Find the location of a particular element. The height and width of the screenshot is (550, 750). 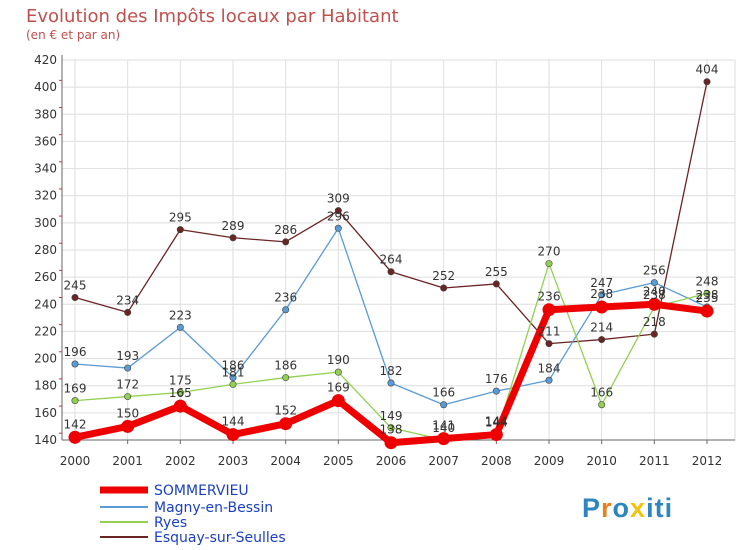

data-label: 223 is located at coordinates (180, 315).